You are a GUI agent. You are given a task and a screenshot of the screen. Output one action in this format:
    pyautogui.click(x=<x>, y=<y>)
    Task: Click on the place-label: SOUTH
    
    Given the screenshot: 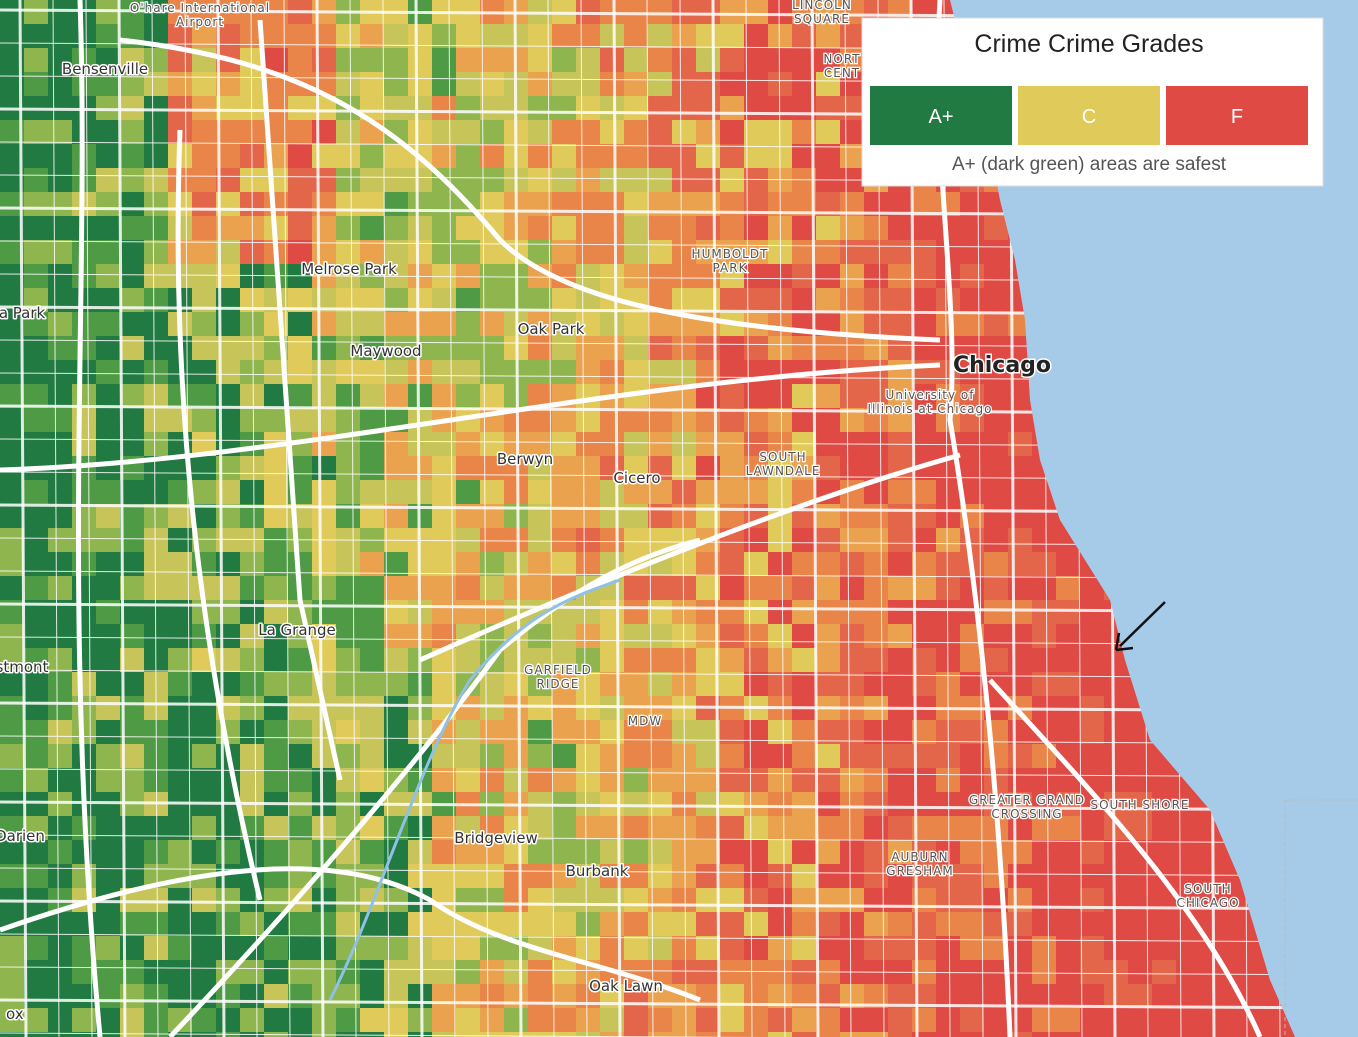 What is the action you would take?
    pyautogui.click(x=1207, y=889)
    